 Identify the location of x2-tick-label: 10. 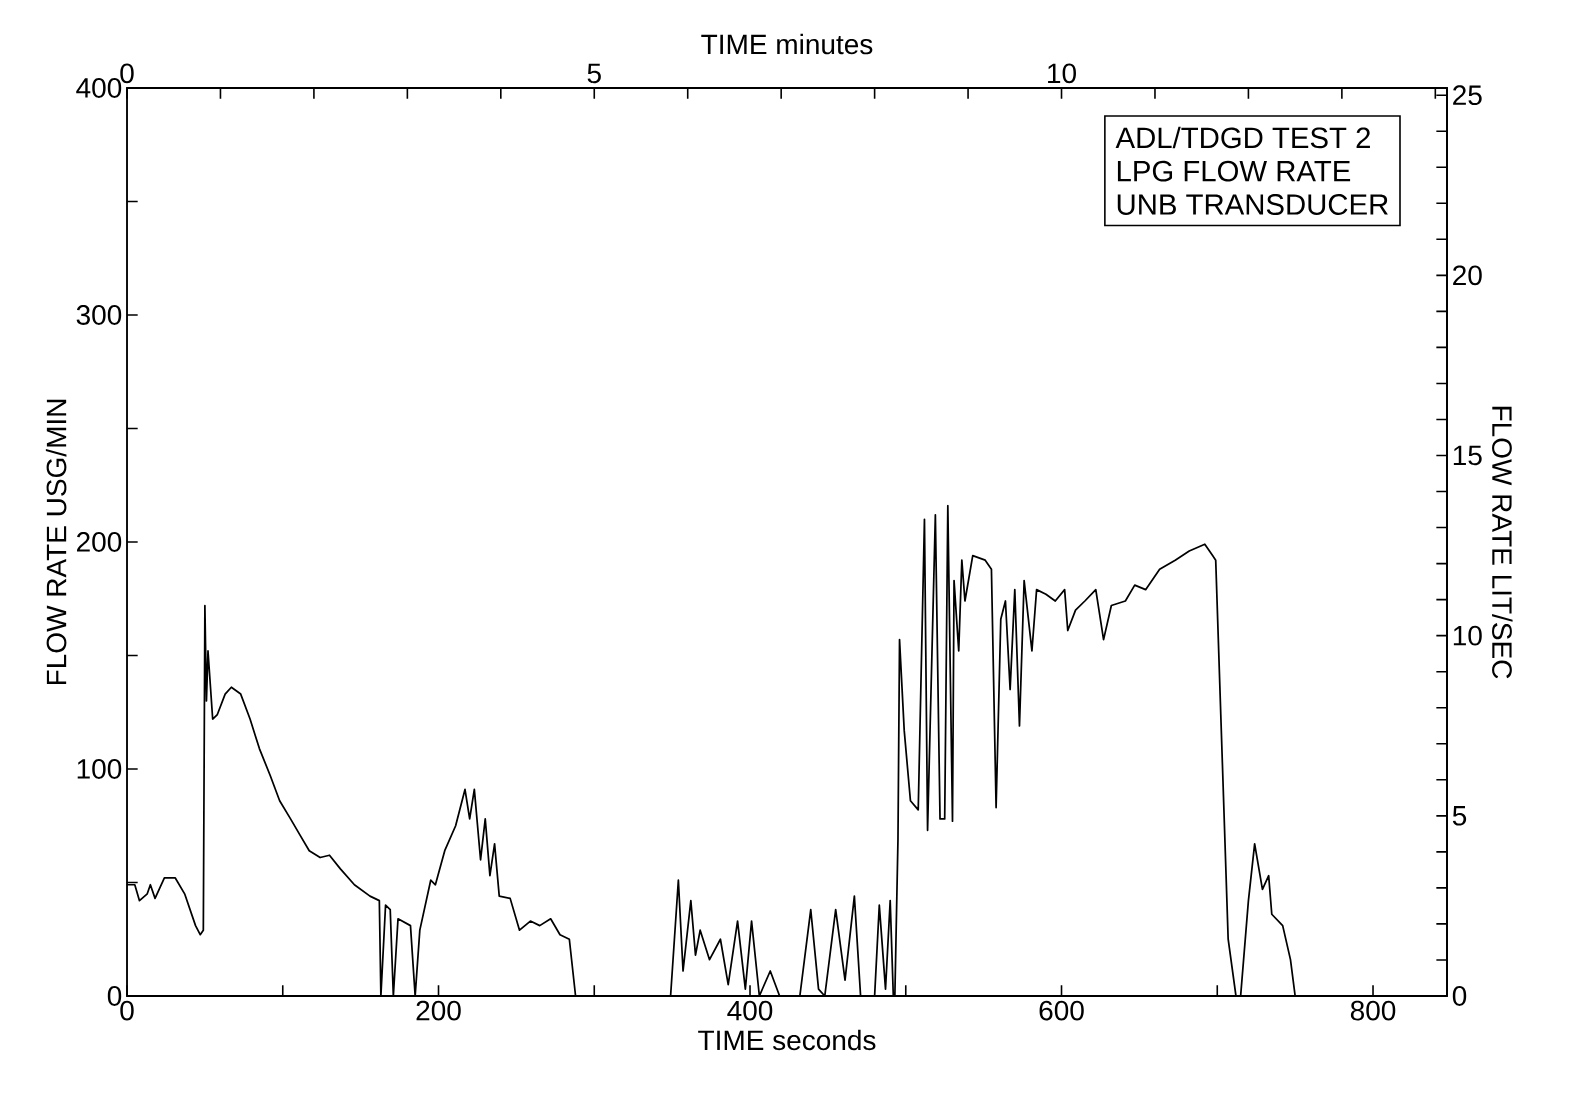
(1062, 73).